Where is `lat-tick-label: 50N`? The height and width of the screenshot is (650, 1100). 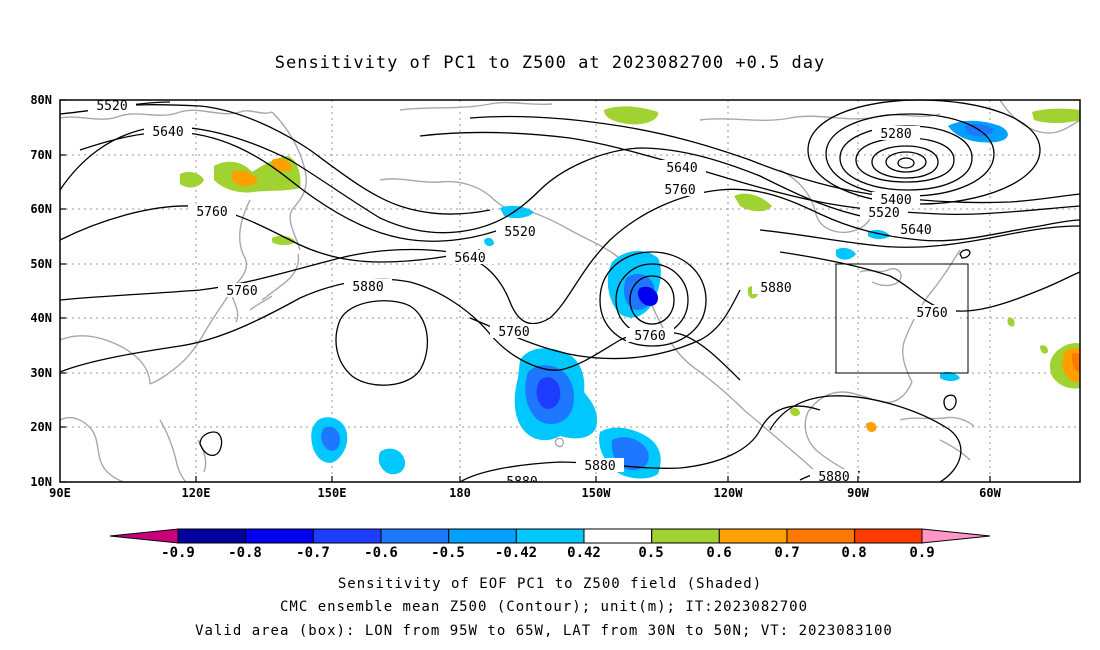 lat-tick-label: 50N is located at coordinates (41, 264).